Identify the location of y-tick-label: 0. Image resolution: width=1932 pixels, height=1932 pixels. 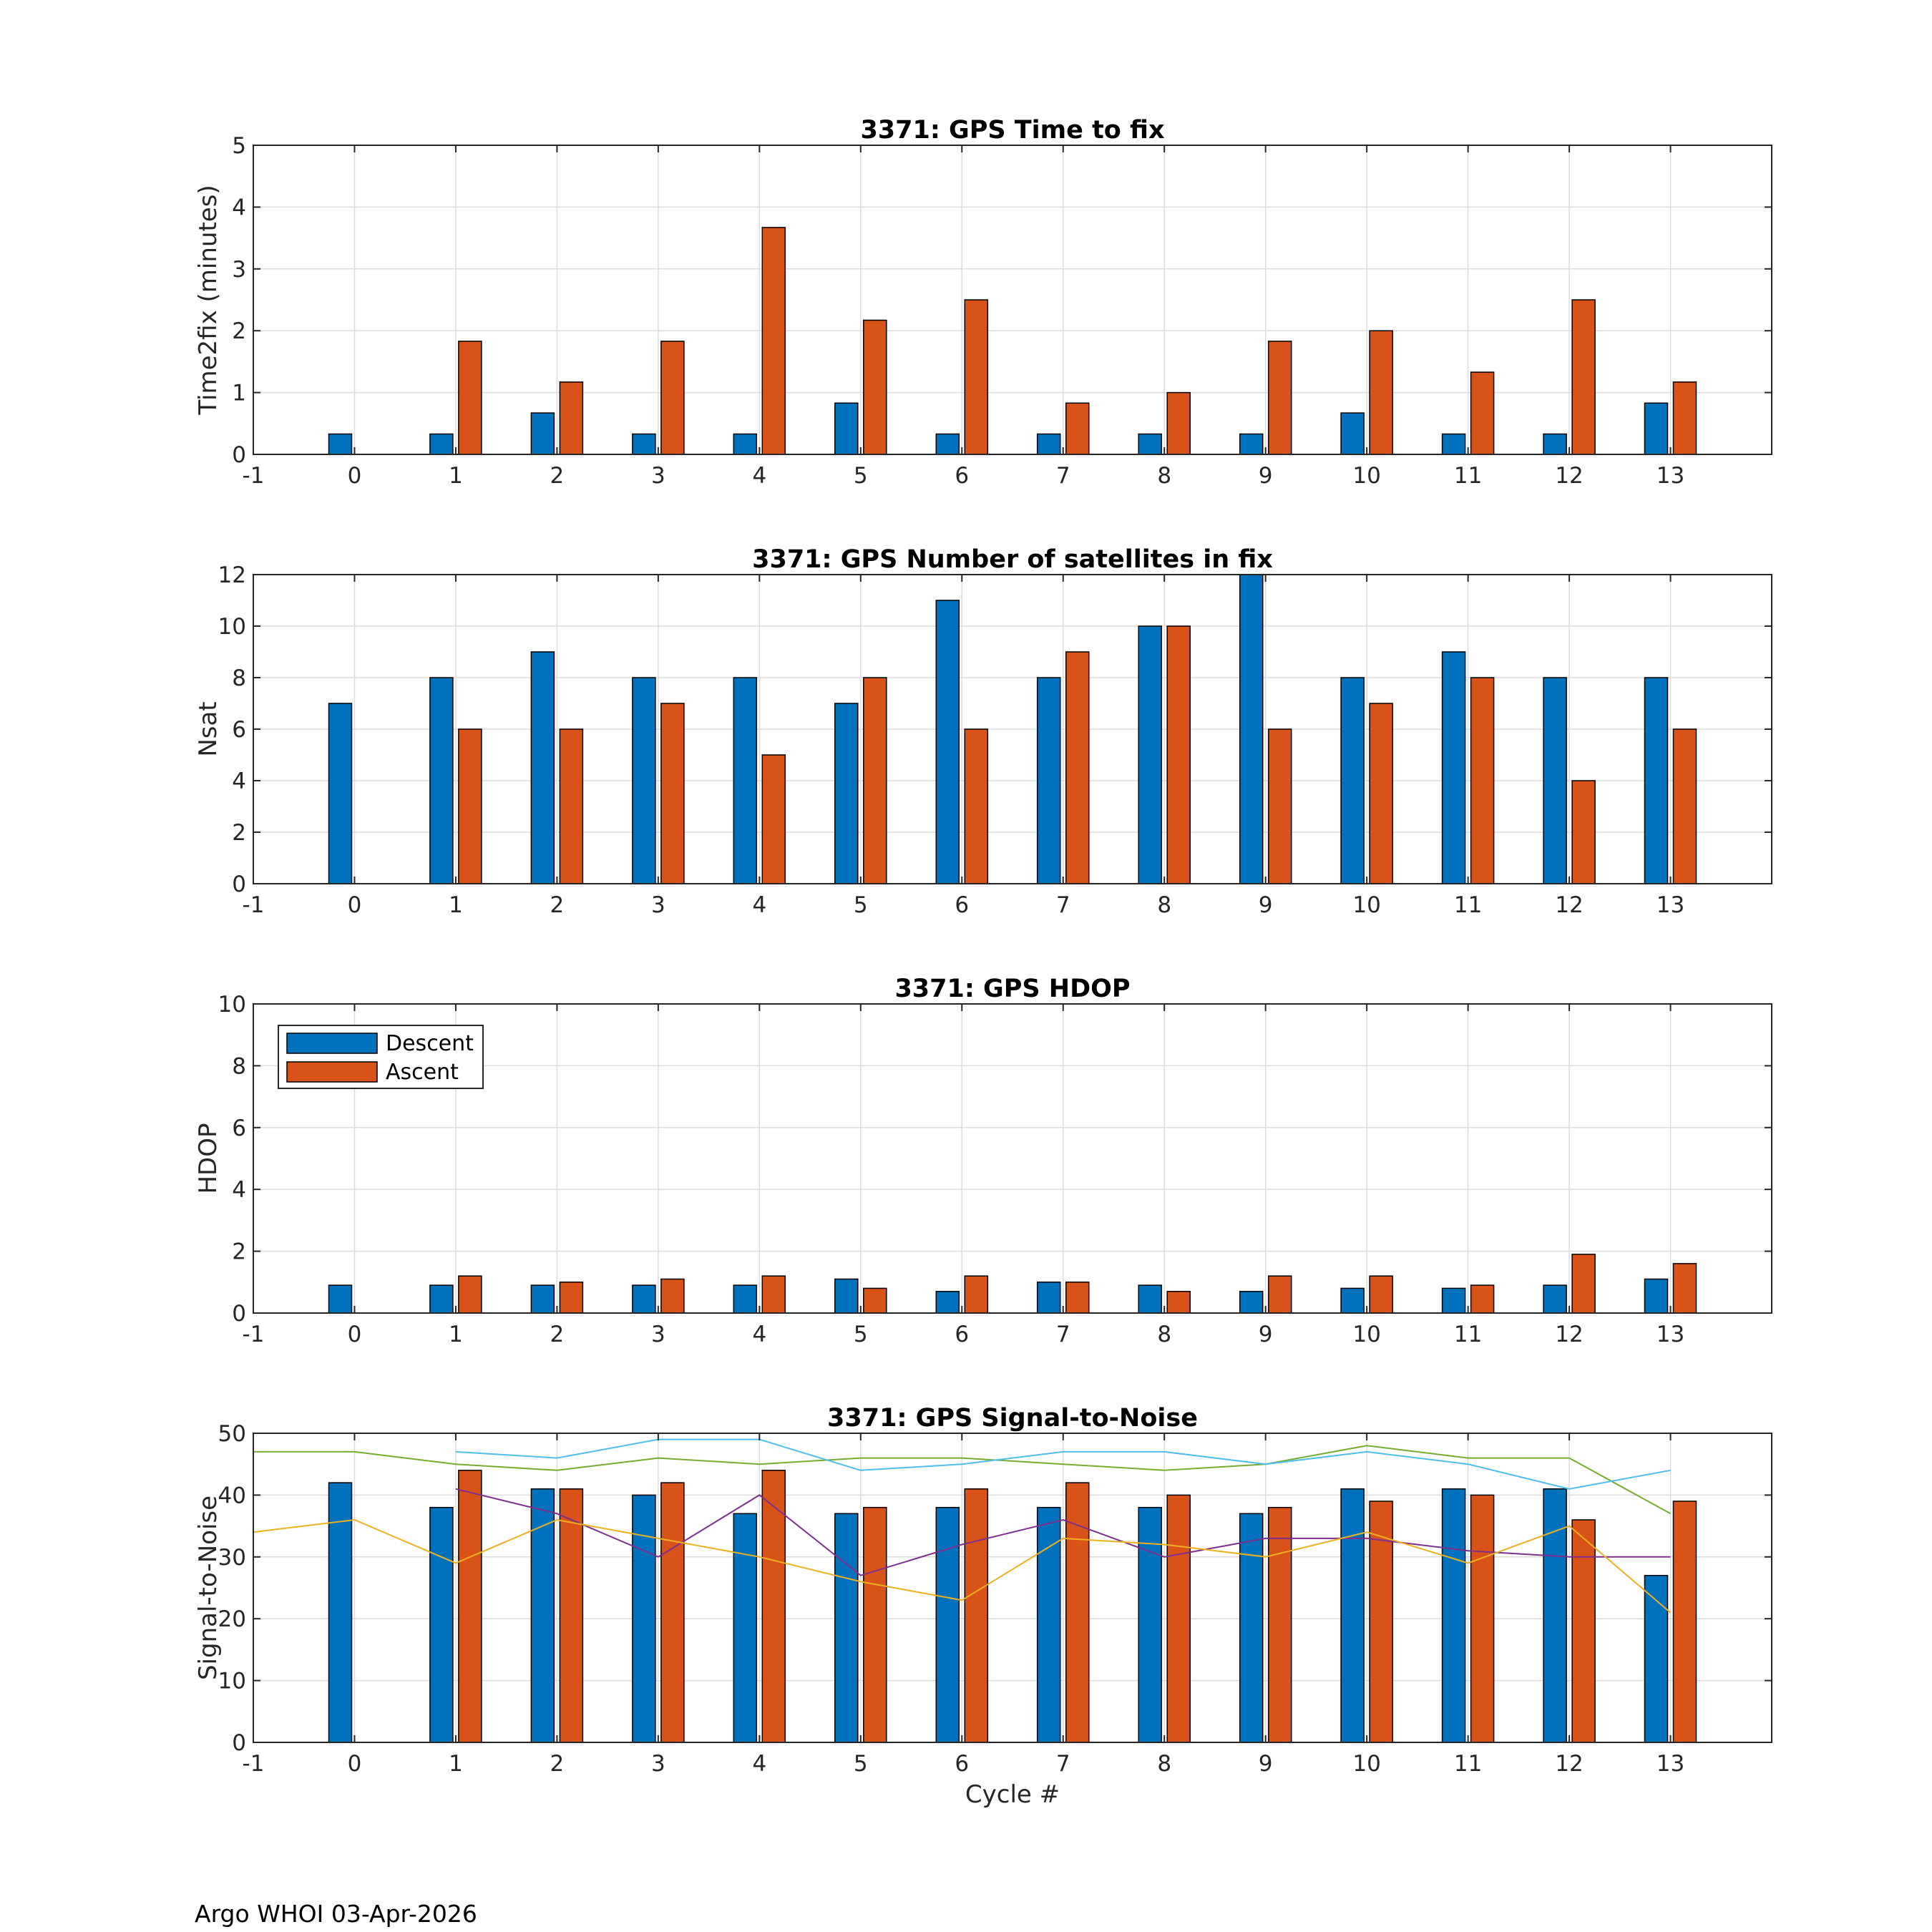
(239, 884).